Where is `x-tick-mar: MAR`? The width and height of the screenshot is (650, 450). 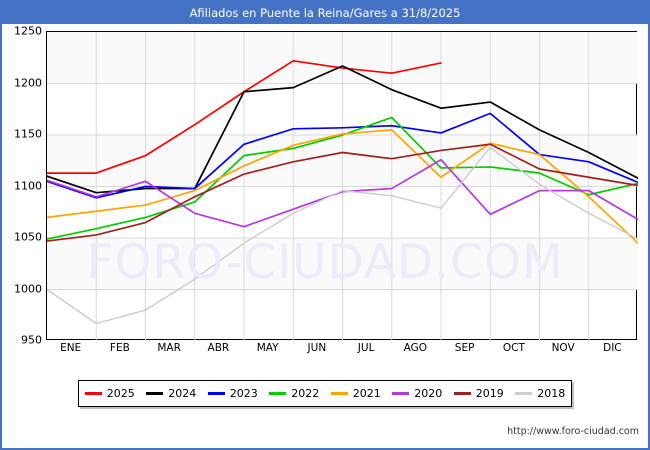
x-tick-mar: MAR is located at coordinates (169, 348).